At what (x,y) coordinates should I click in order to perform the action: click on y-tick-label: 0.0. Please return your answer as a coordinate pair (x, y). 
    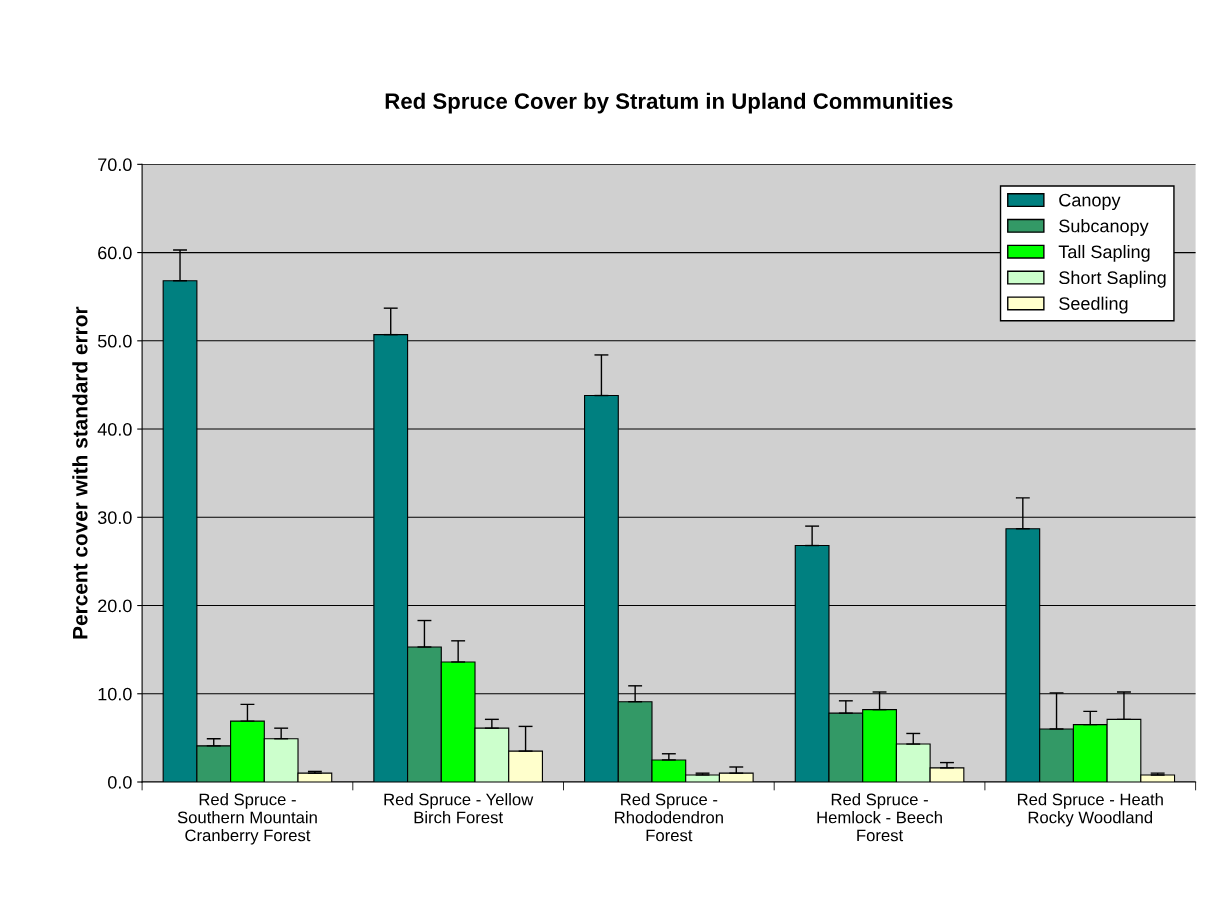
    Looking at the image, I should click on (119, 782).